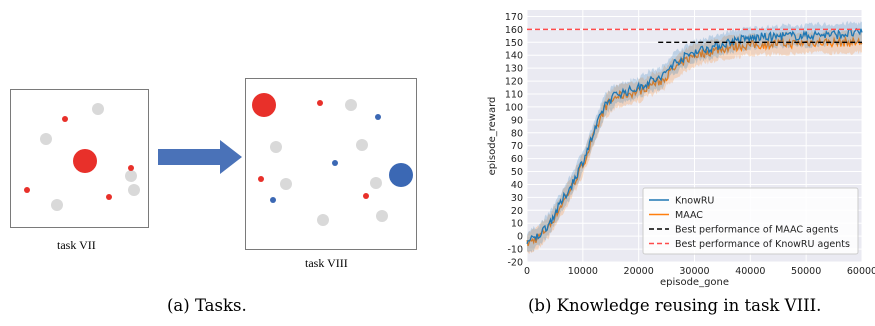 The image size is (875, 326). What do you see at coordinates (583, 271) in the screenshot?
I see `x-tick-label: 10000` at bounding box center [583, 271].